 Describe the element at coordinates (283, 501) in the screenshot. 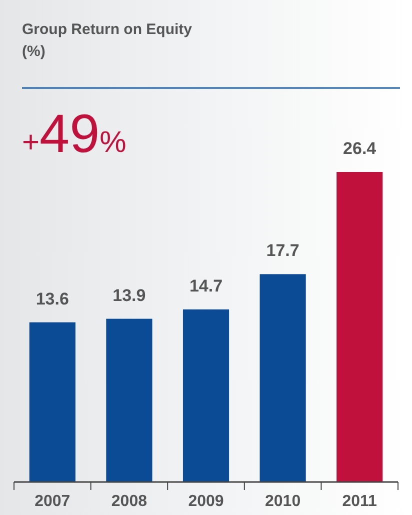

I see `x-tick-label: 2010` at that location.